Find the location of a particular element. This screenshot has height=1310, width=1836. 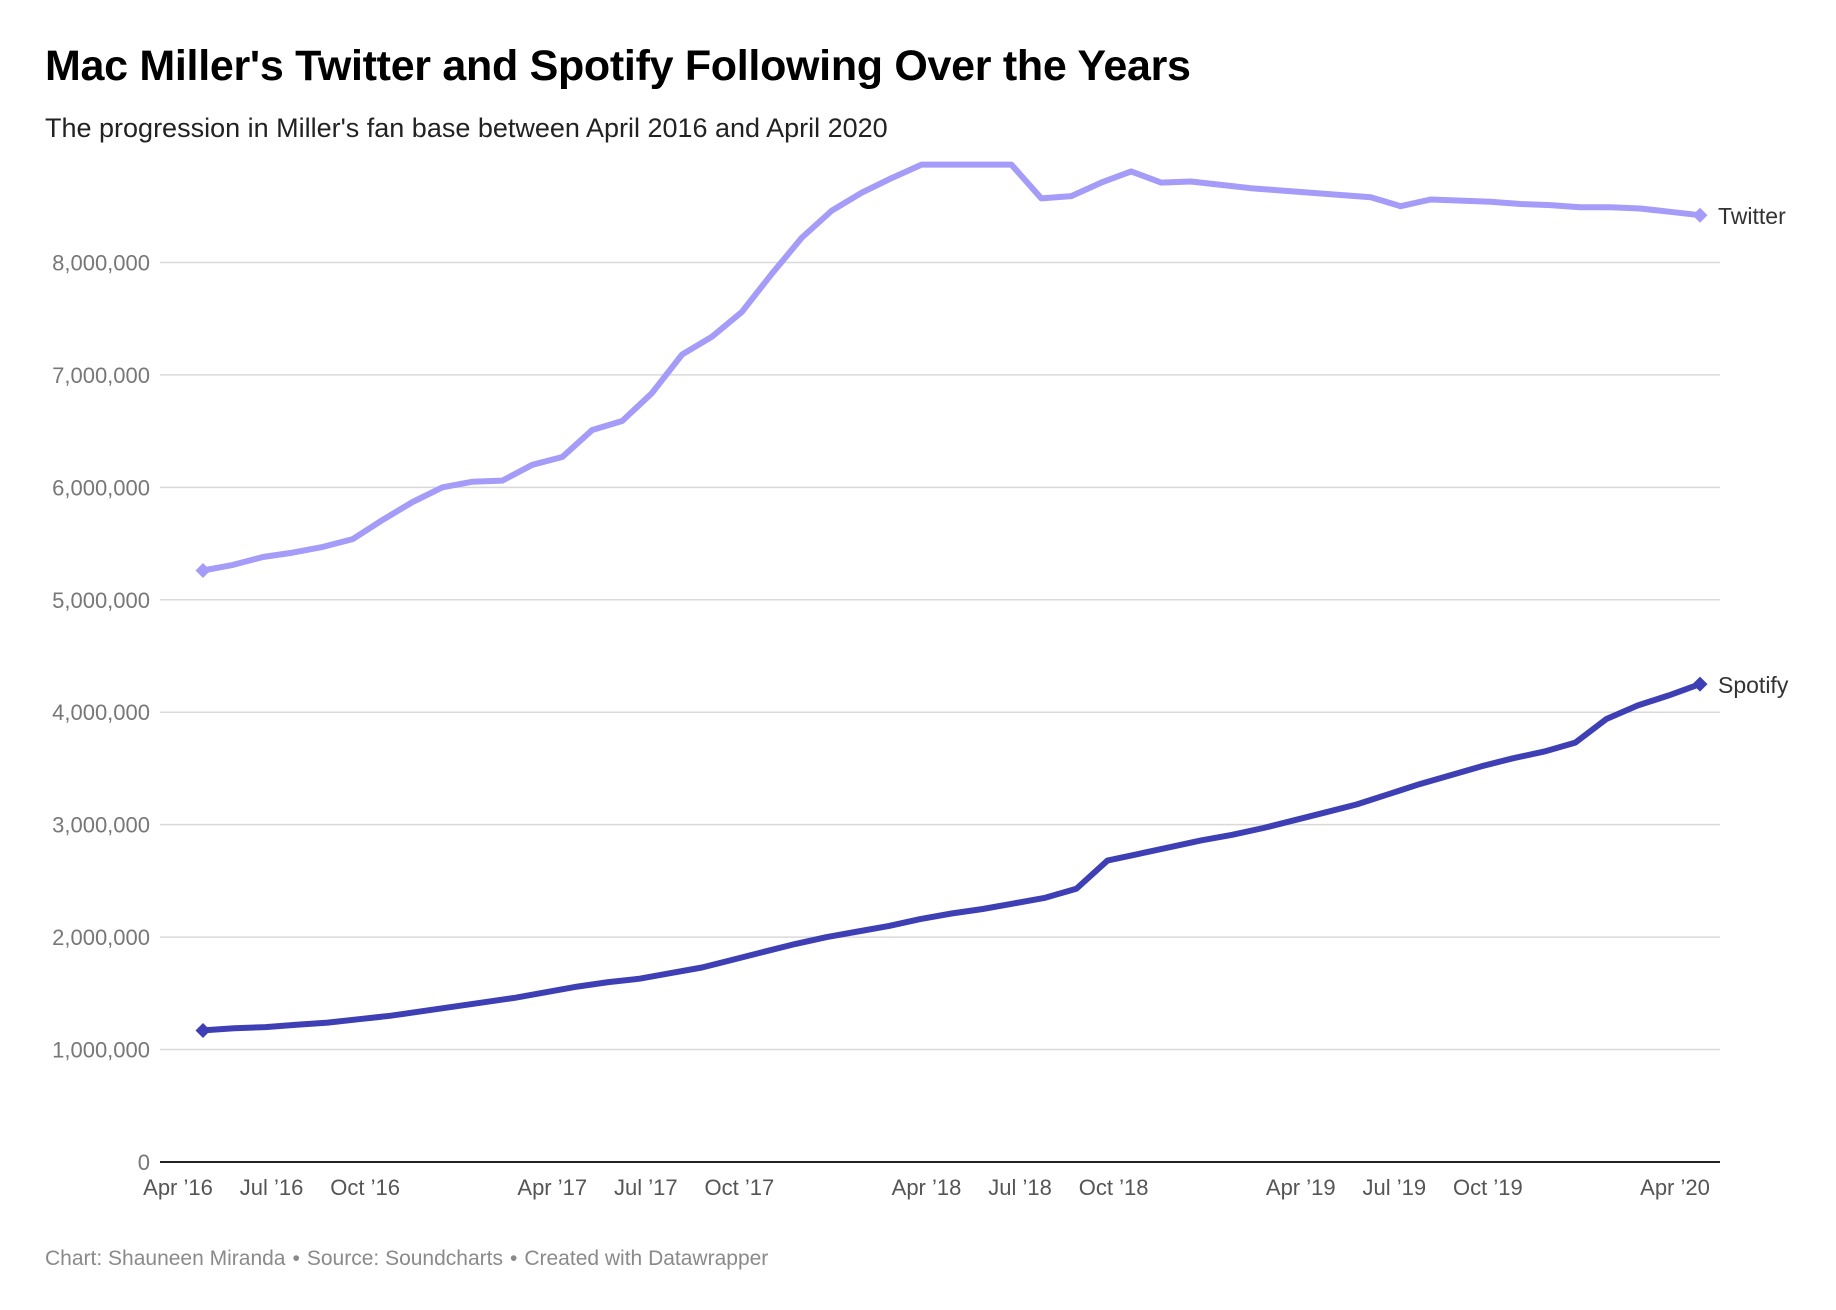

chart-credit: Chart: Shauneen Miranda is located at coordinates (165, 1258).